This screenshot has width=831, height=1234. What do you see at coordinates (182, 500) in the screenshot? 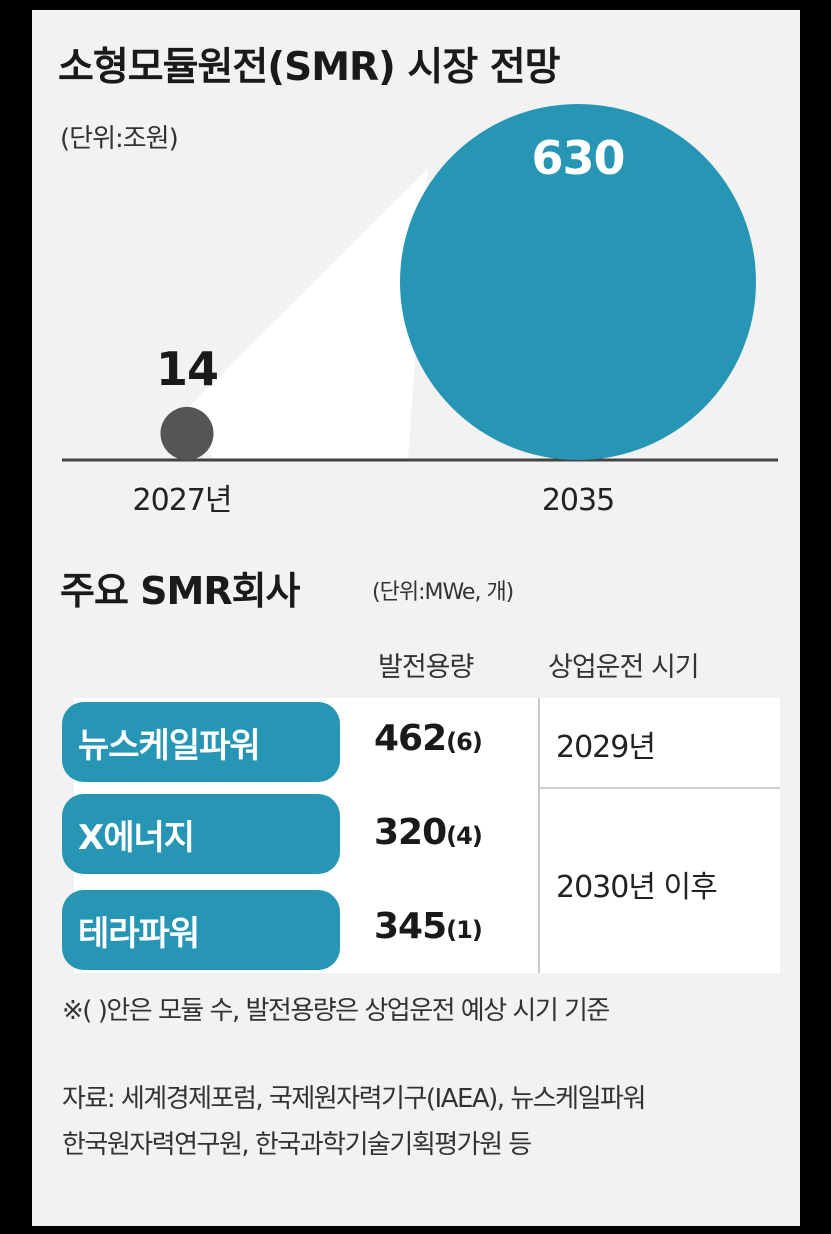
I see `year-label-2027: 2027년` at bounding box center [182, 500].